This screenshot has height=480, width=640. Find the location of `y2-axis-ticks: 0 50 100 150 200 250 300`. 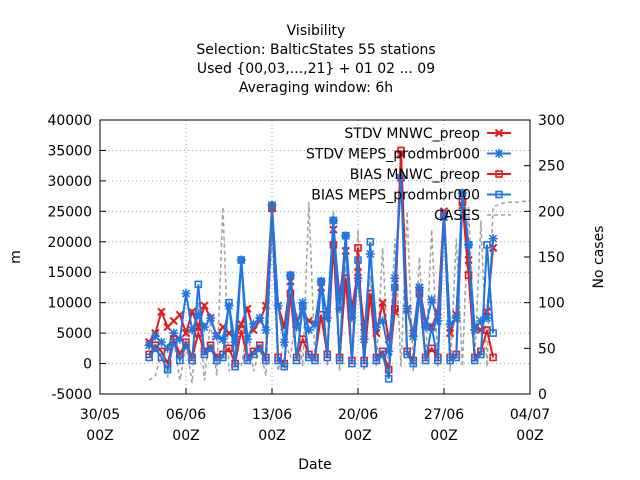

y2-axis-ticks: 0 50 100 150 200 250 300 is located at coordinates (544, 258).